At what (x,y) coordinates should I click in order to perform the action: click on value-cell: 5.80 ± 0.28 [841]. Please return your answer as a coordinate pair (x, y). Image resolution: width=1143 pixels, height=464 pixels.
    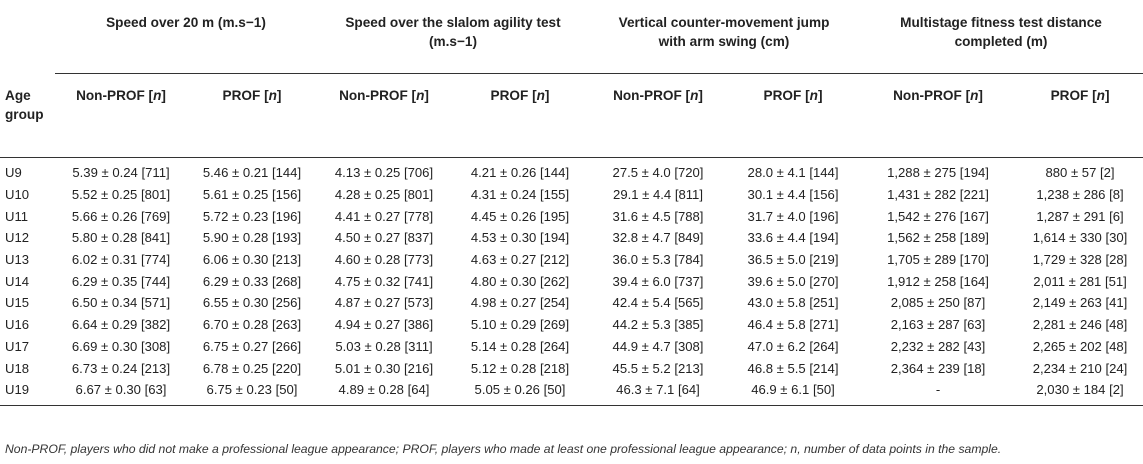
    Looking at the image, I should click on (121, 238).